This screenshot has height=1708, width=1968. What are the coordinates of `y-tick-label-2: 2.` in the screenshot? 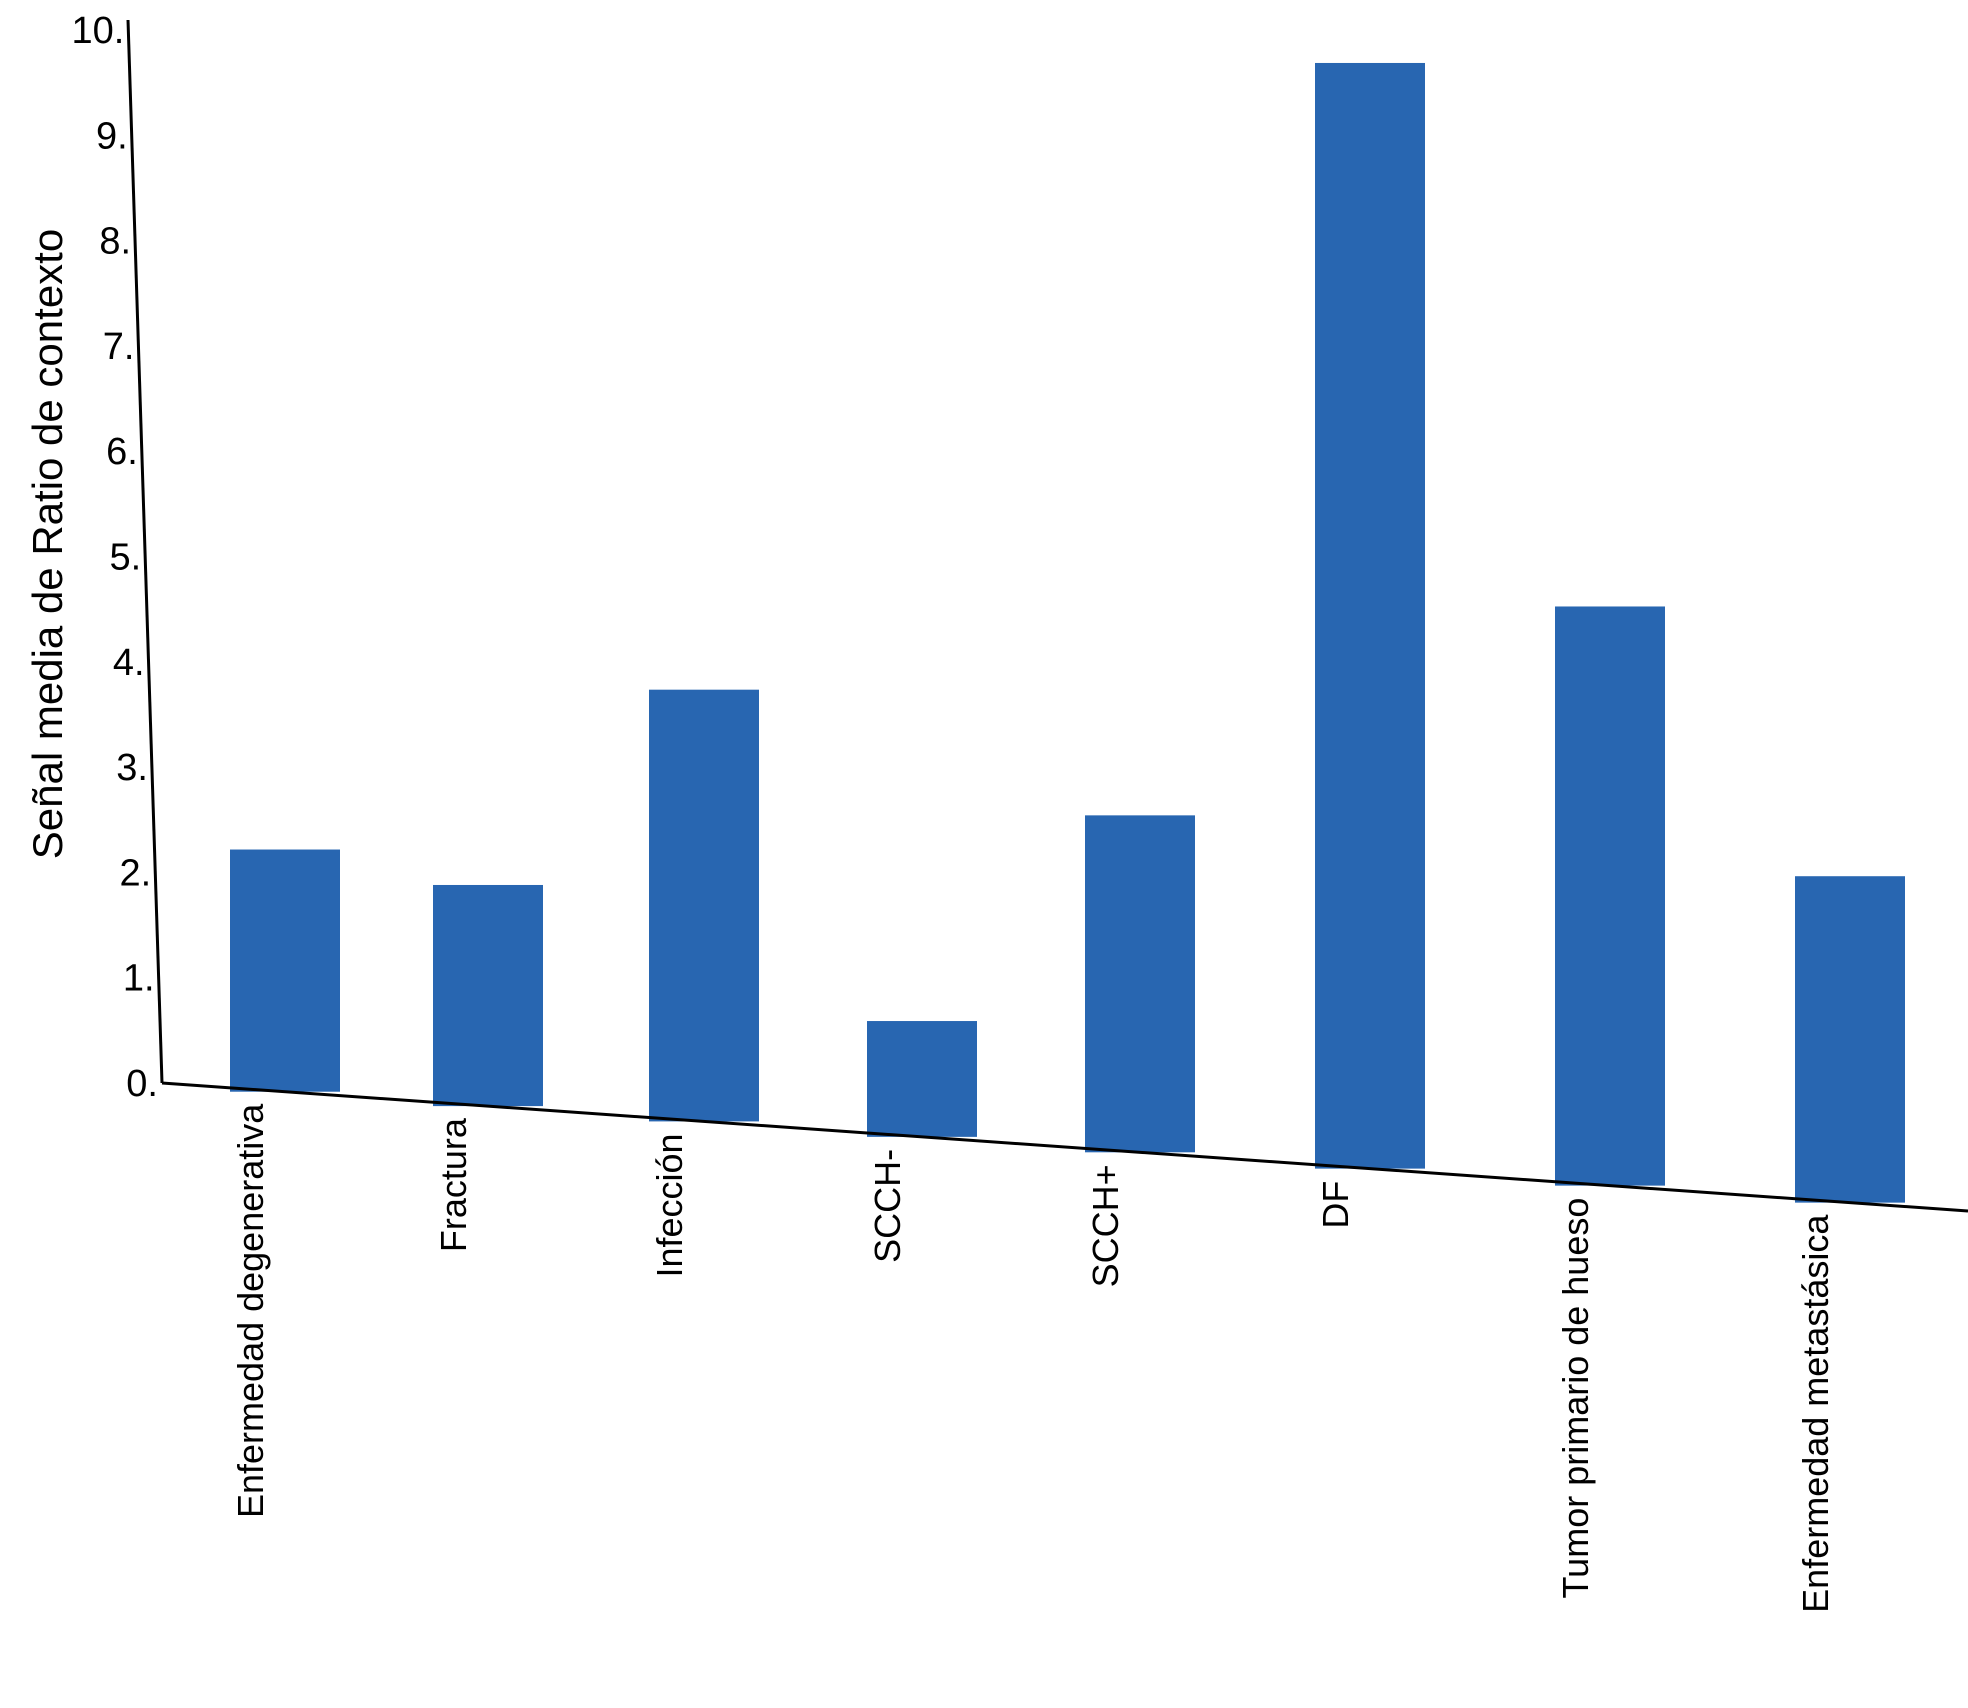 It's located at (136, 873).